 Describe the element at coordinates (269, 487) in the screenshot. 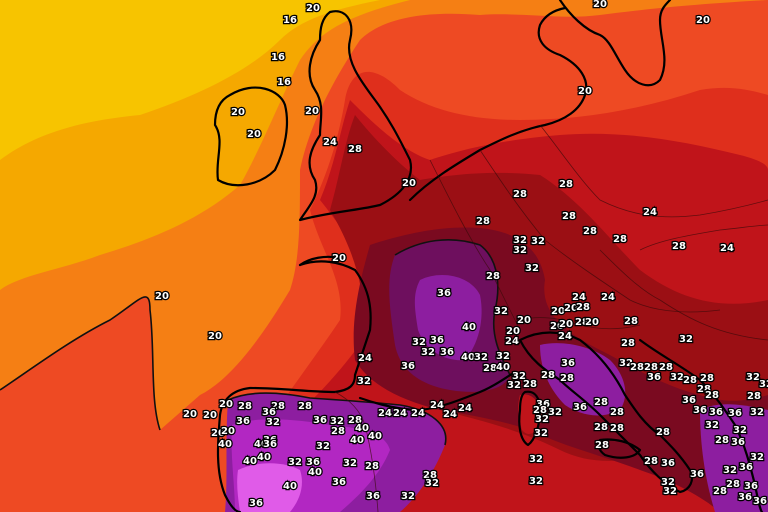

I see `field-42-iberia` at that location.